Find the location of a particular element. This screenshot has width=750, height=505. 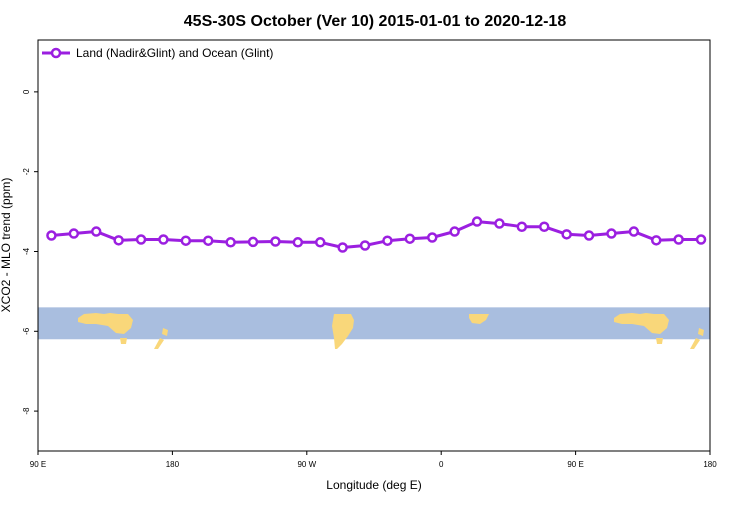

series-line is located at coordinates (376, 234).